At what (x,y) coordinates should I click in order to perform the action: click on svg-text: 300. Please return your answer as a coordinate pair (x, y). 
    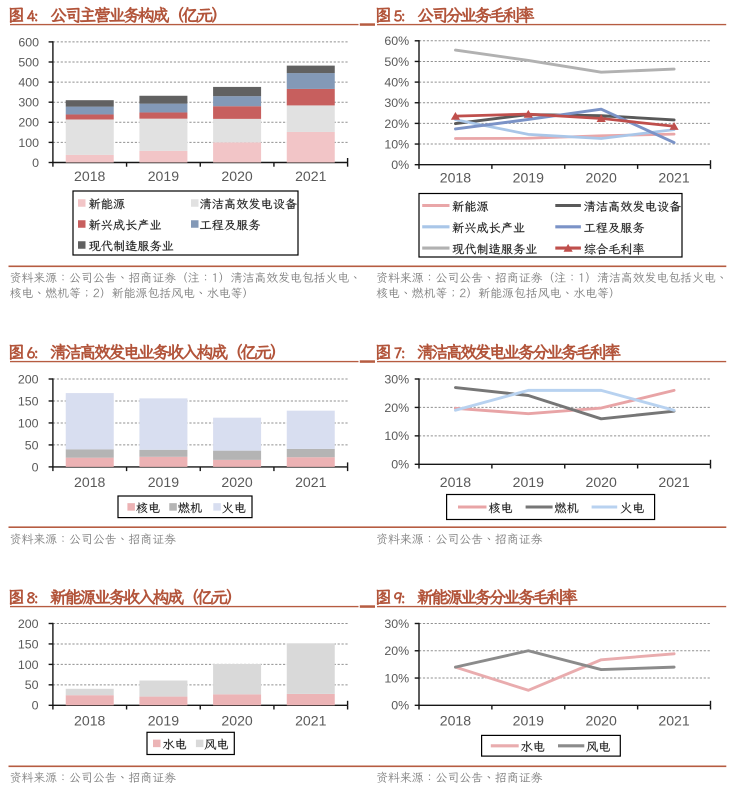
    Looking at the image, I should click on (28, 103).